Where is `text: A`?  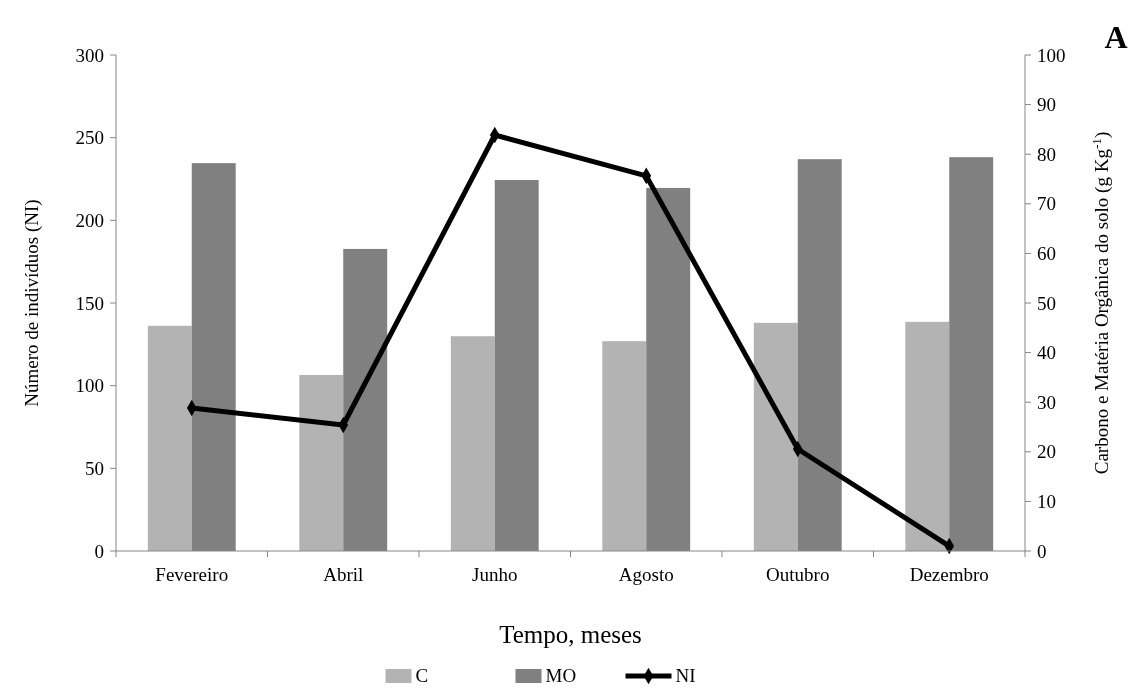
text: A is located at coordinates (1116, 37).